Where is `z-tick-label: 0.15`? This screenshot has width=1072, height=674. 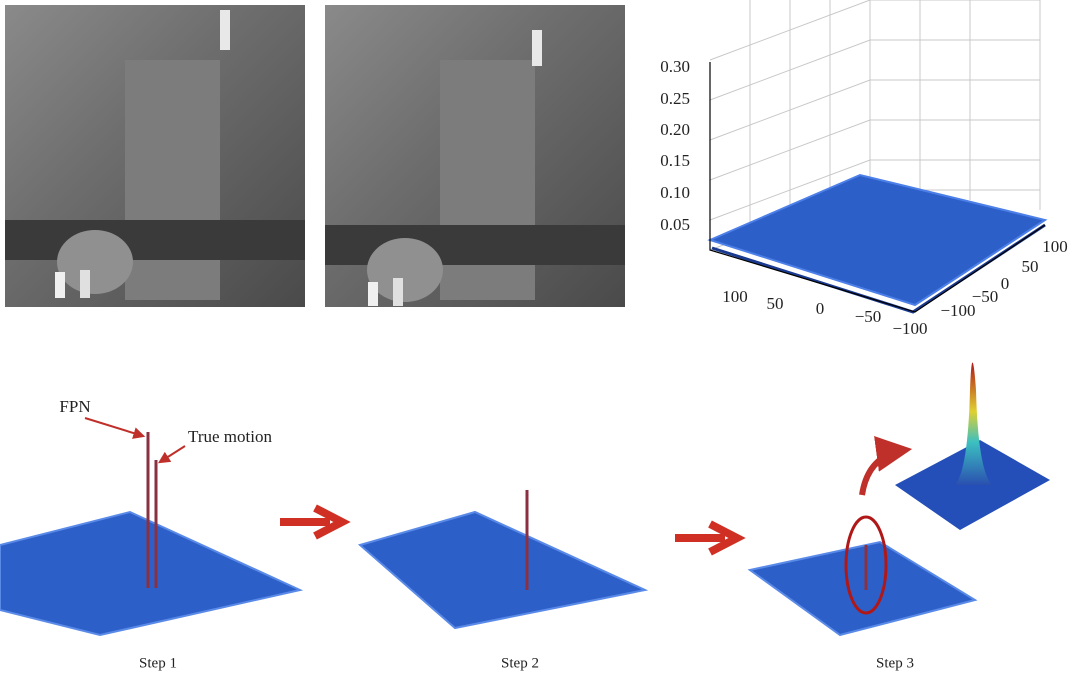
z-tick-label: 0.15 is located at coordinates (675, 160).